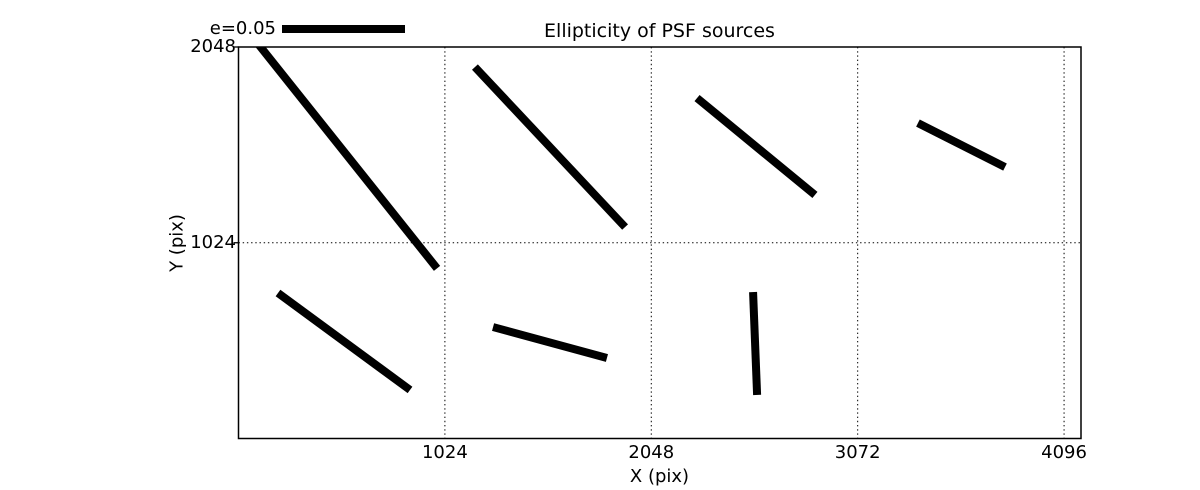 This screenshot has height=490, width=1200. I want to click on x-axis-label: X (pix), so click(659, 476).